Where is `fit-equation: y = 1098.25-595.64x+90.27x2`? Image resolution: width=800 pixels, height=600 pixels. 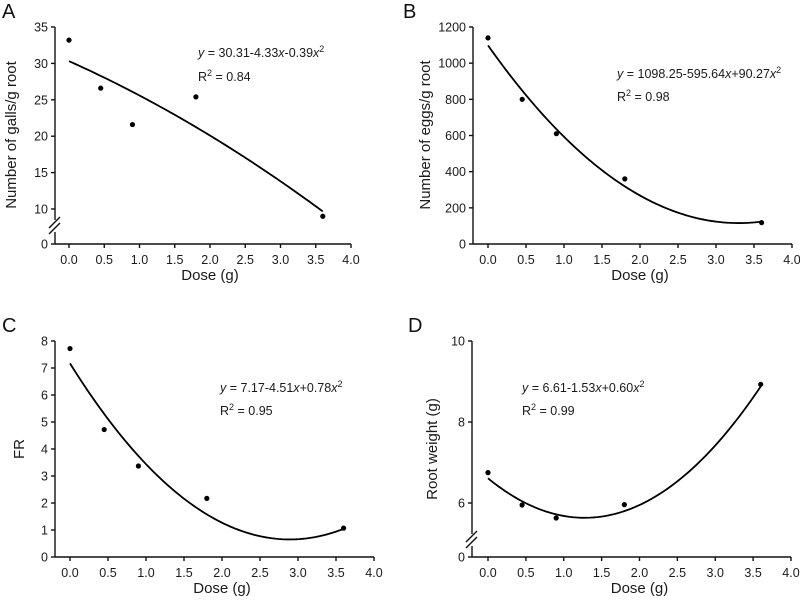
fit-equation: y = 1098.25-595.64x+90.27x2 is located at coordinates (698, 73).